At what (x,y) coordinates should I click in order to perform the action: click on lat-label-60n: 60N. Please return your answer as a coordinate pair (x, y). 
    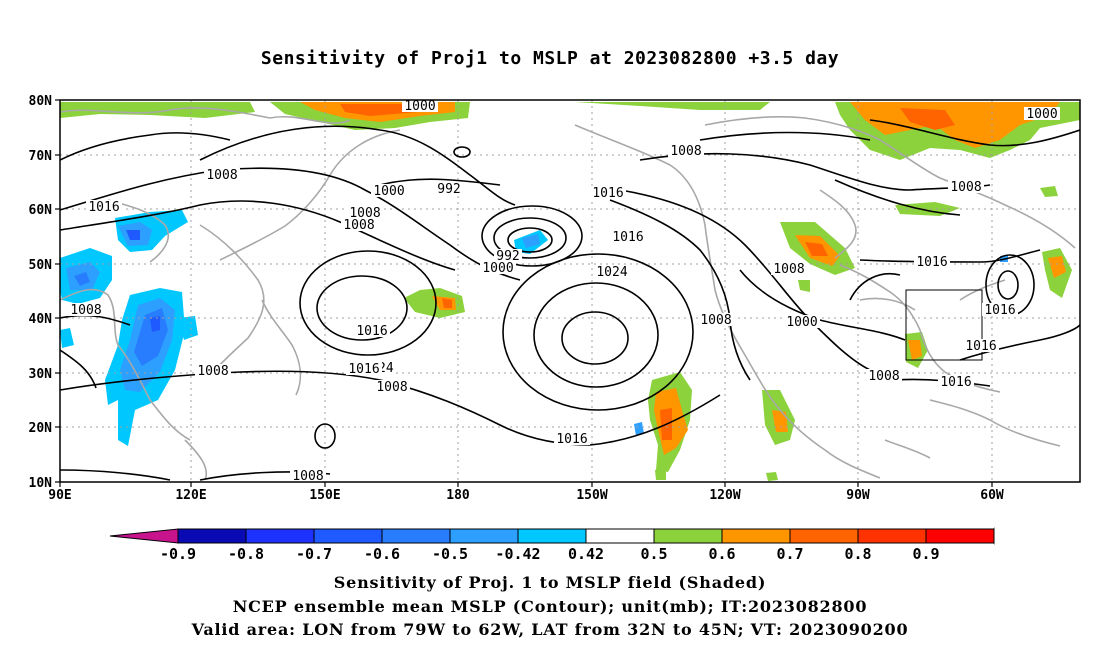
    Looking at the image, I should click on (41, 210).